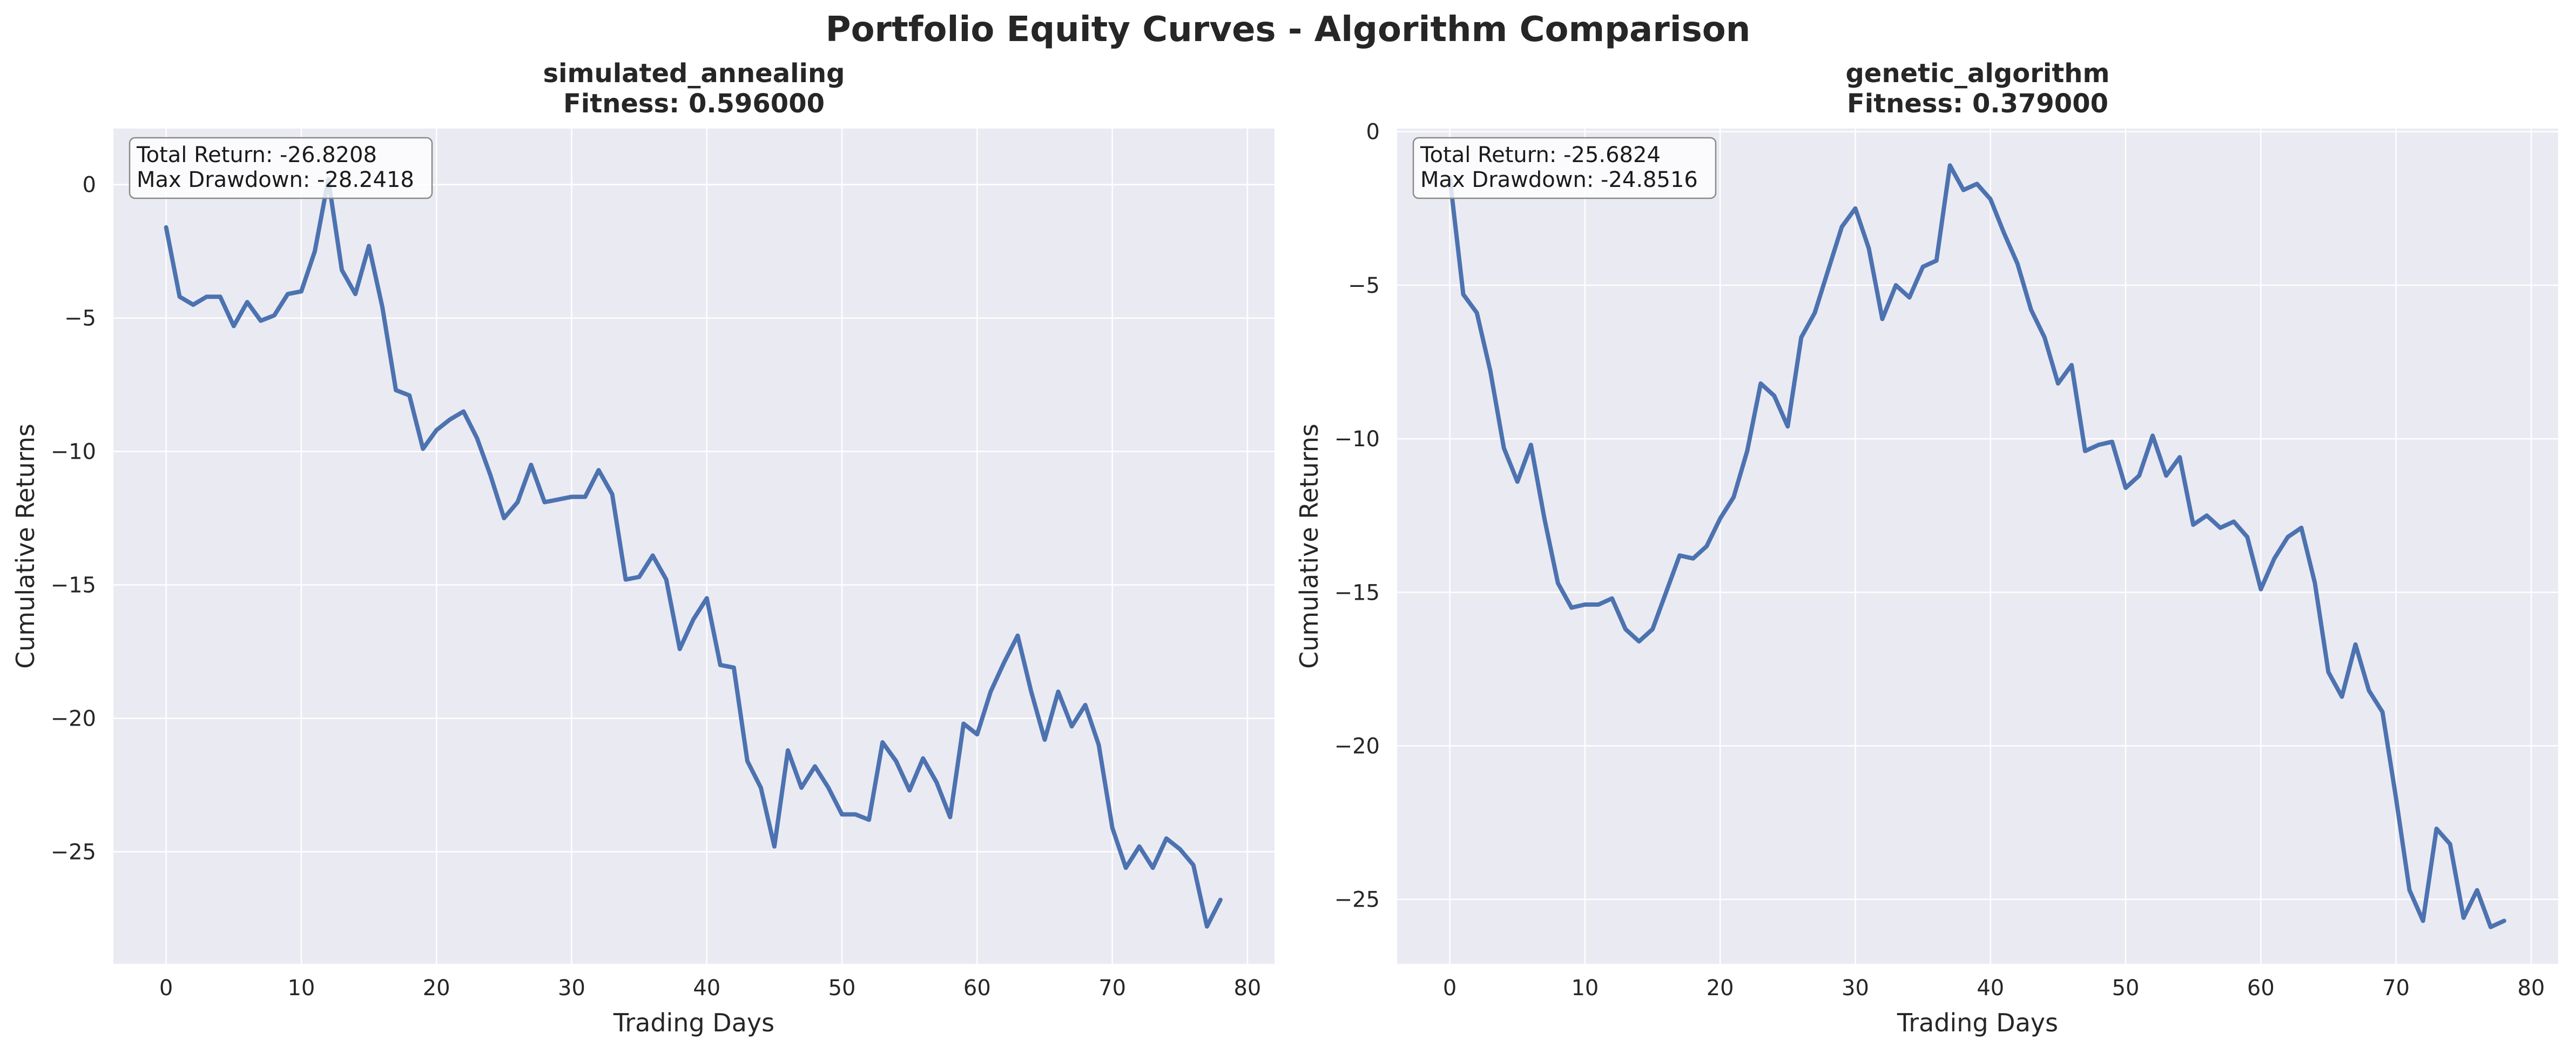  Describe the element at coordinates (694, 73) in the screenshot. I see `subplot-title: simulated_annealing` at that location.